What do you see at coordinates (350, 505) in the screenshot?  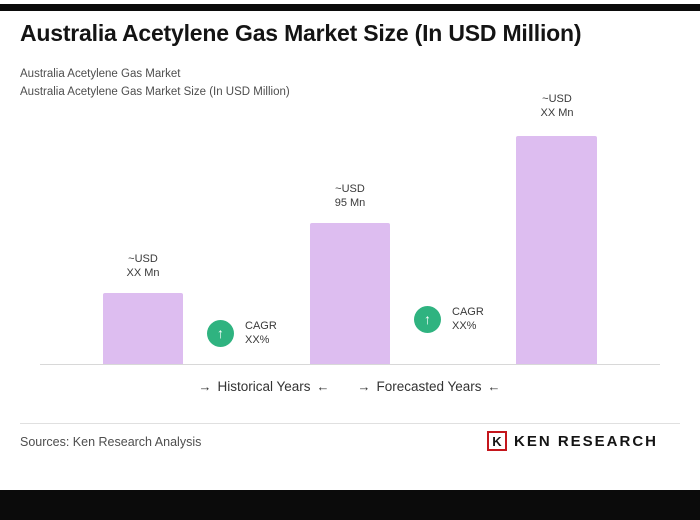 I see `bottom-accent-bar` at bounding box center [350, 505].